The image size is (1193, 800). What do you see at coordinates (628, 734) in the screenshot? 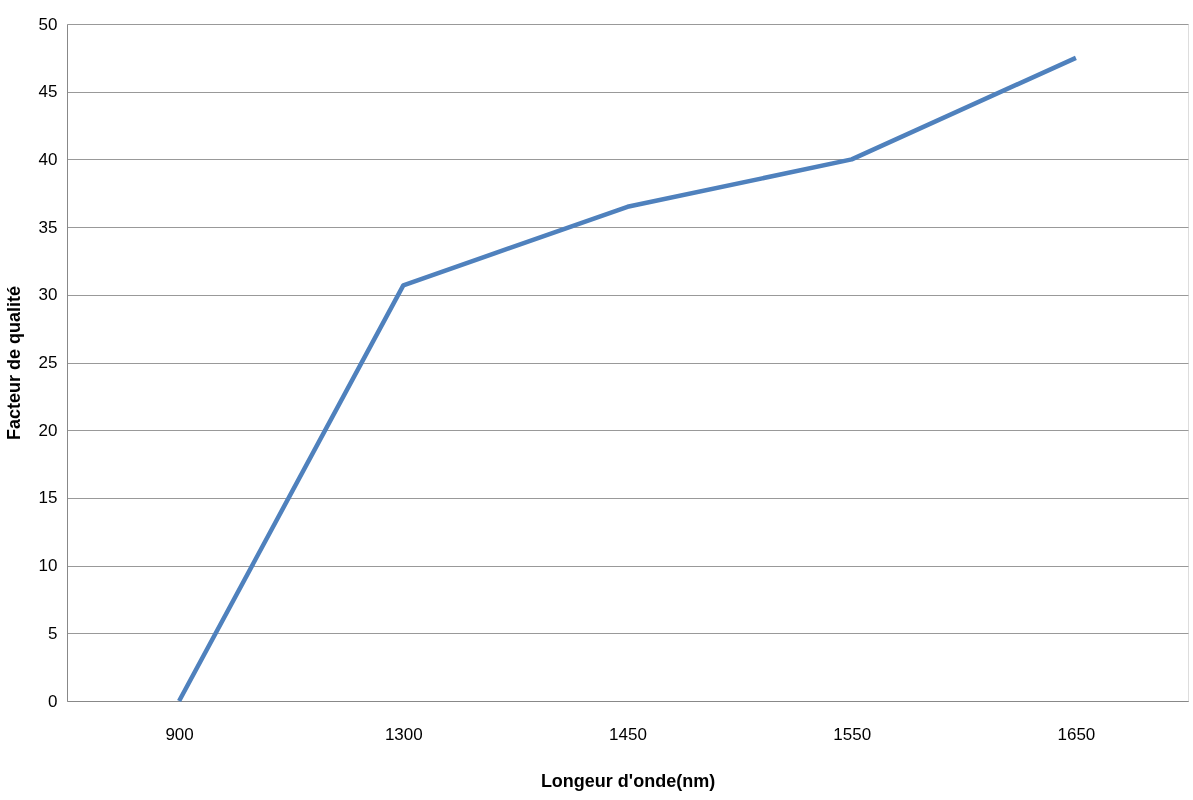
I see `x-tick-label: 1450` at bounding box center [628, 734].